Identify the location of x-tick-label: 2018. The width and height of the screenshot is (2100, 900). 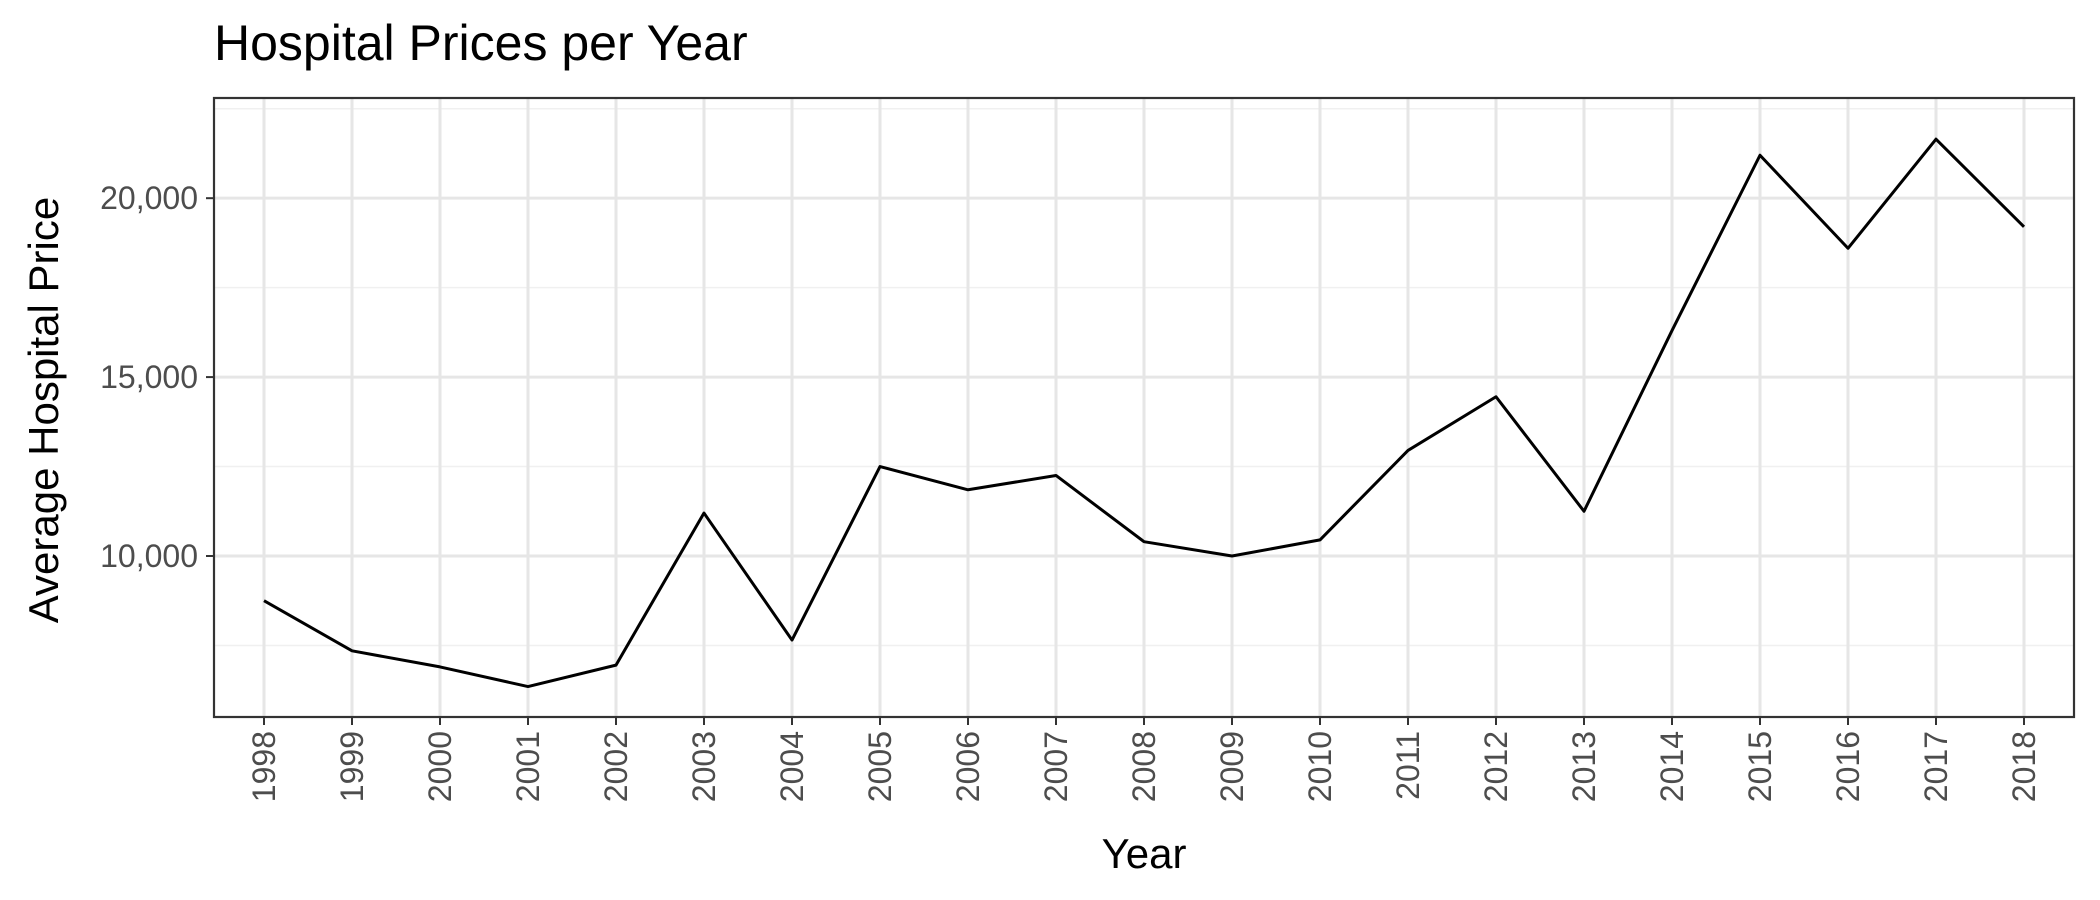
(2024, 766).